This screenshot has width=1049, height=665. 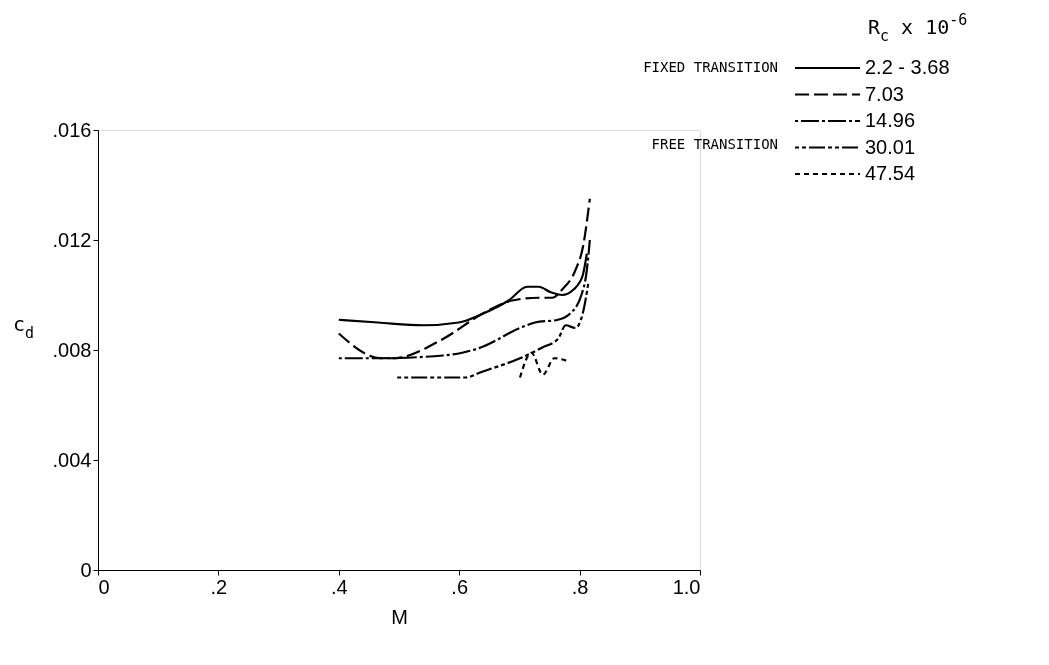 I want to click on legend-label: 30.01, so click(x=890, y=146).